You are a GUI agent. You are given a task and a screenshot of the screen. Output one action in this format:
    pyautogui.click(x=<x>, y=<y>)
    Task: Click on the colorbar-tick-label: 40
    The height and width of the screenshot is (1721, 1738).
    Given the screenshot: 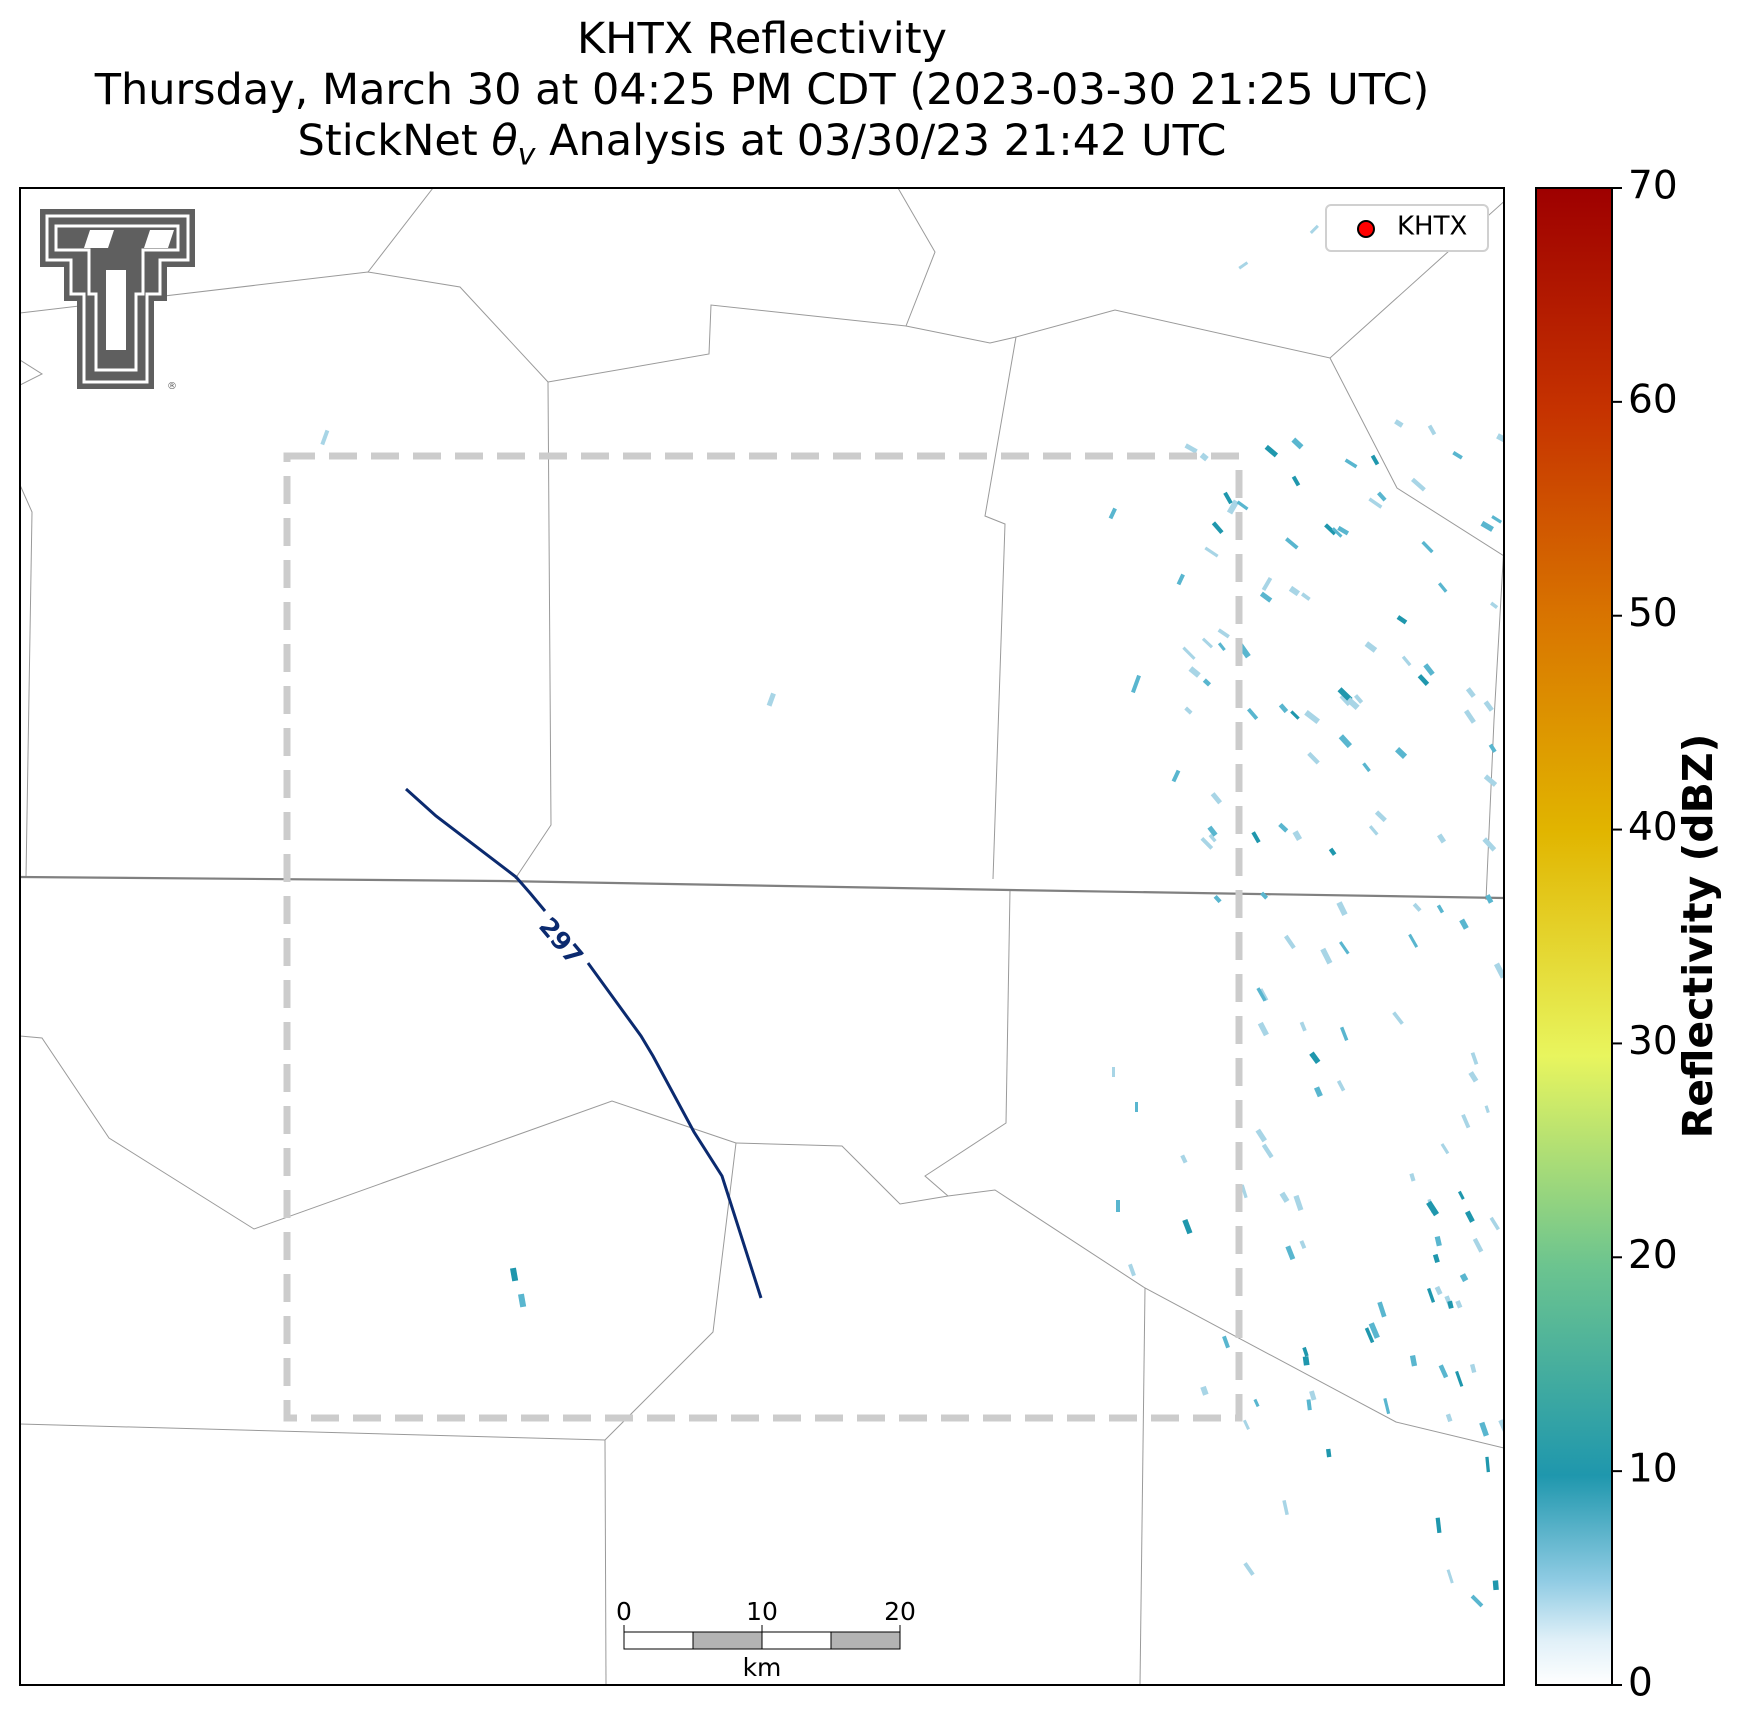 What is the action you would take?
    pyautogui.click(x=1653, y=827)
    